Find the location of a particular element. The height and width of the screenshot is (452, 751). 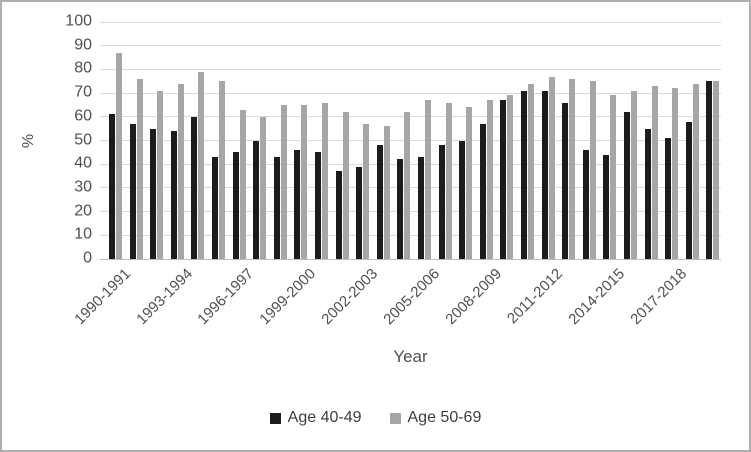

y-axis-title: % is located at coordinates (29, 141).